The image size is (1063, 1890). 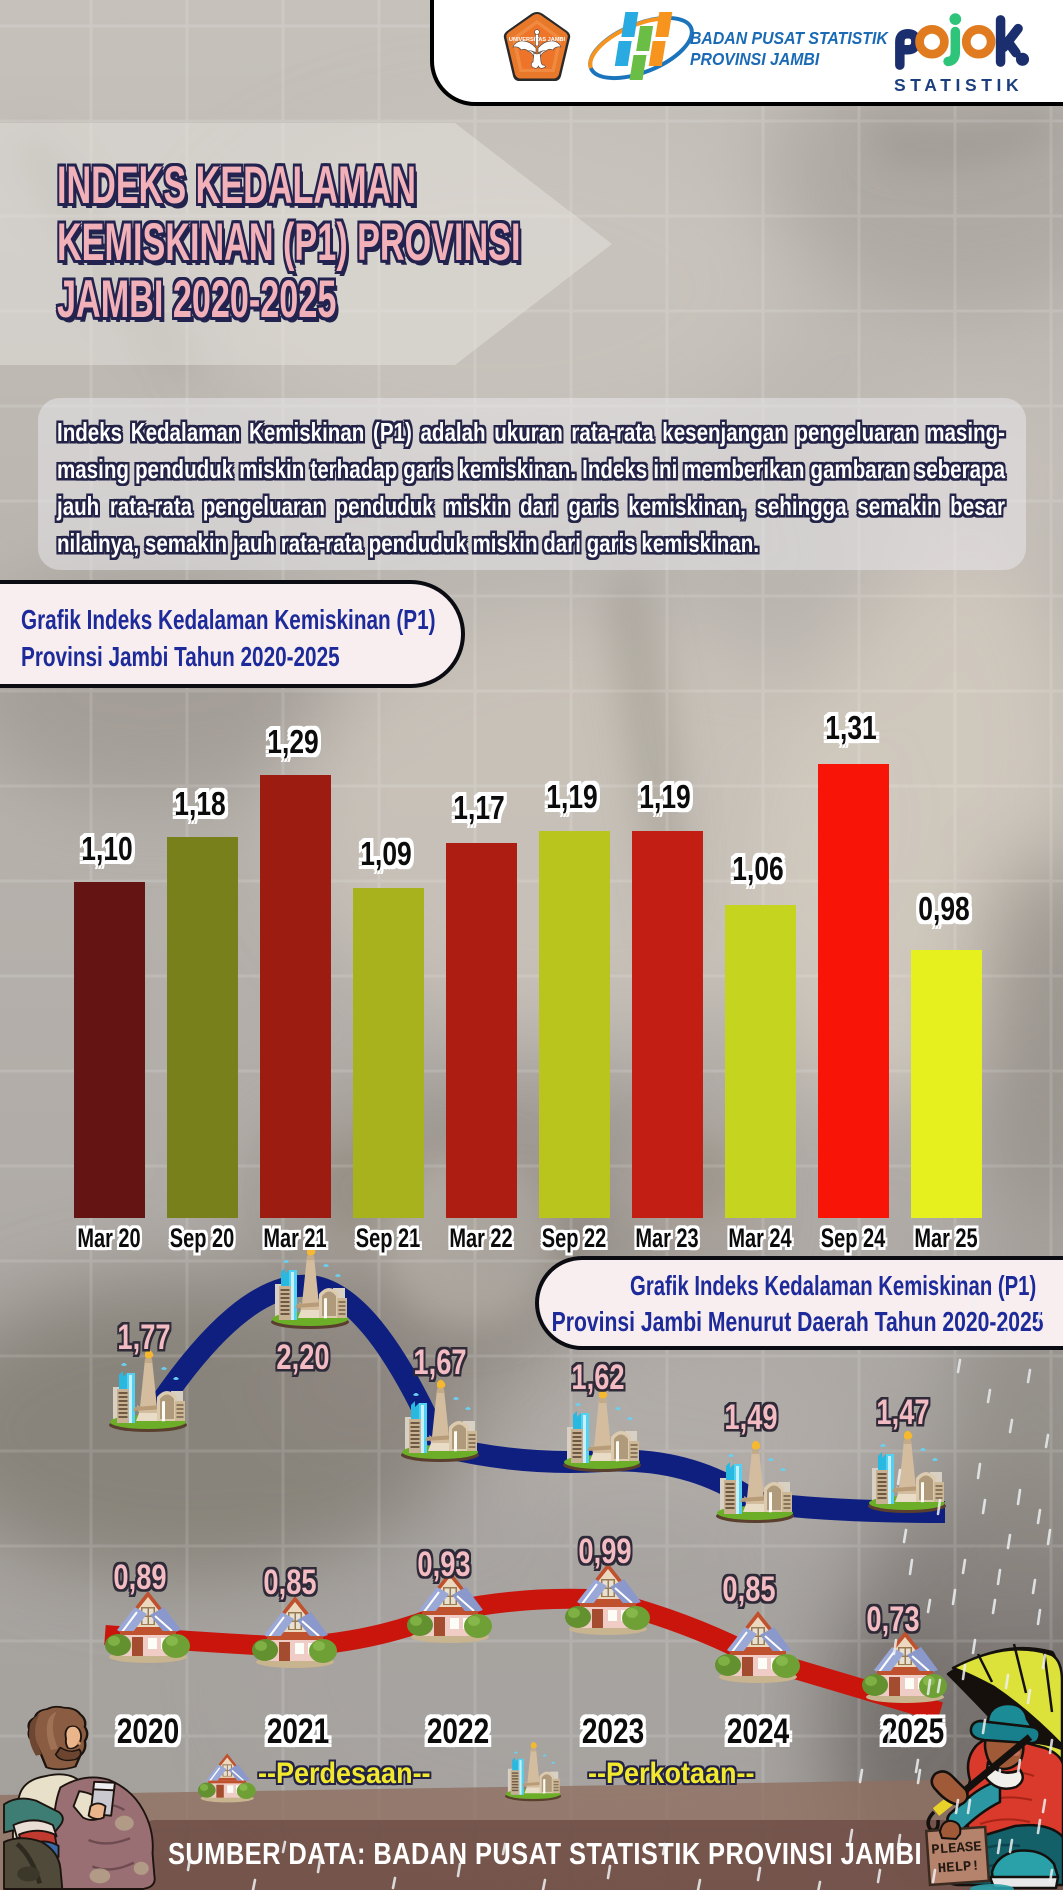 I want to click on svg-text: STATISTIK, so click(x=958, y=85).